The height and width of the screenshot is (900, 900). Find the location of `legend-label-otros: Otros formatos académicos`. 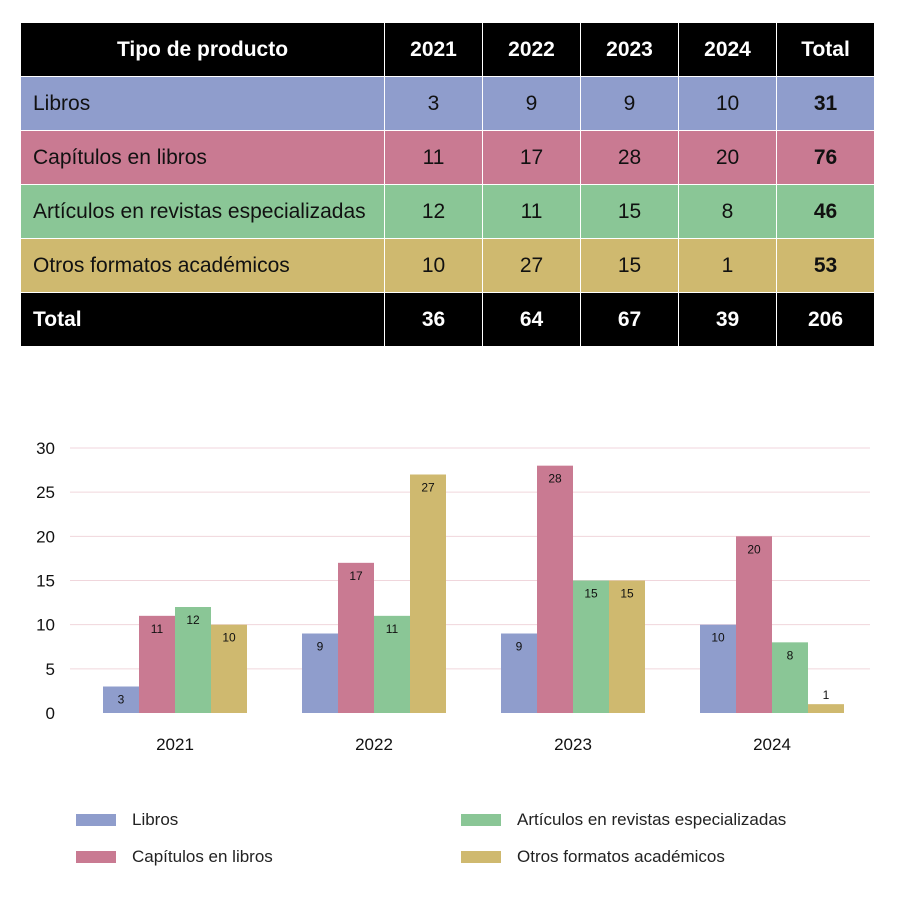

legend-label-otros: Otros formatos académicos is located at coordinates (621, 856).